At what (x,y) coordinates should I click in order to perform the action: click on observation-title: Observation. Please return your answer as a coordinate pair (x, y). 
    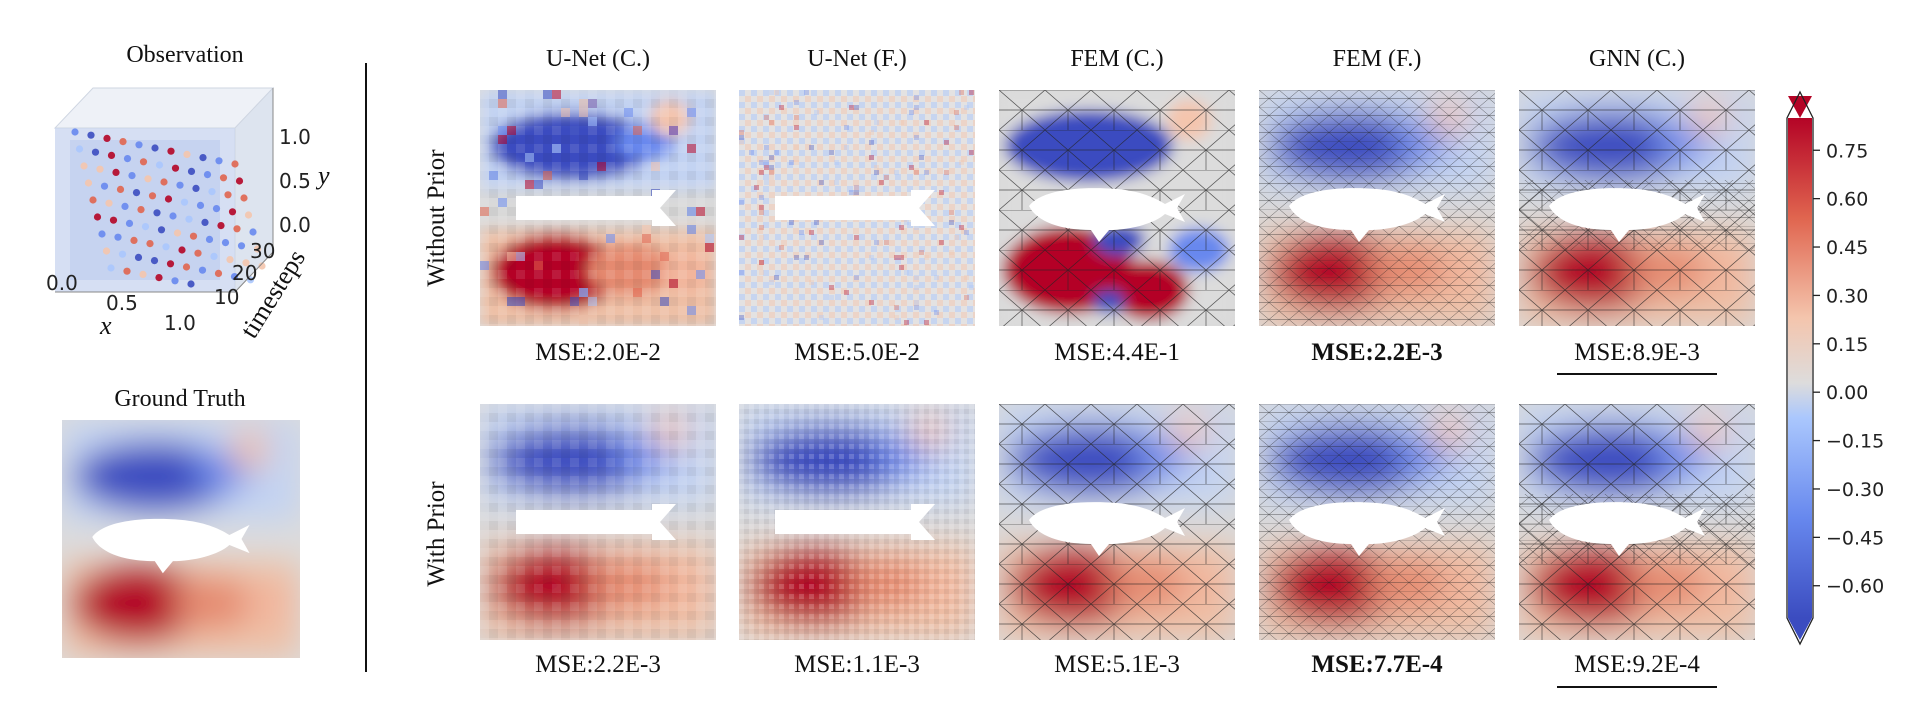
    Looking at the image, I should click on (184, 55).